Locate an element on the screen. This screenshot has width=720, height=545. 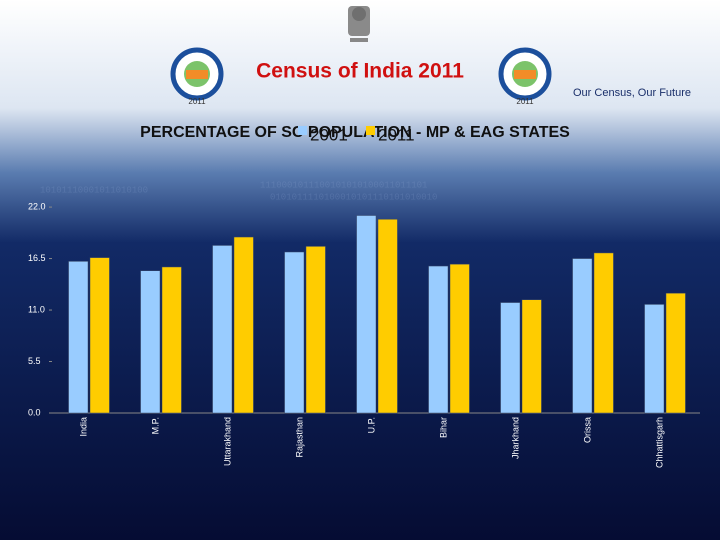
x-tick-label: Chhattisgarh is located at coordinates (659, 442).